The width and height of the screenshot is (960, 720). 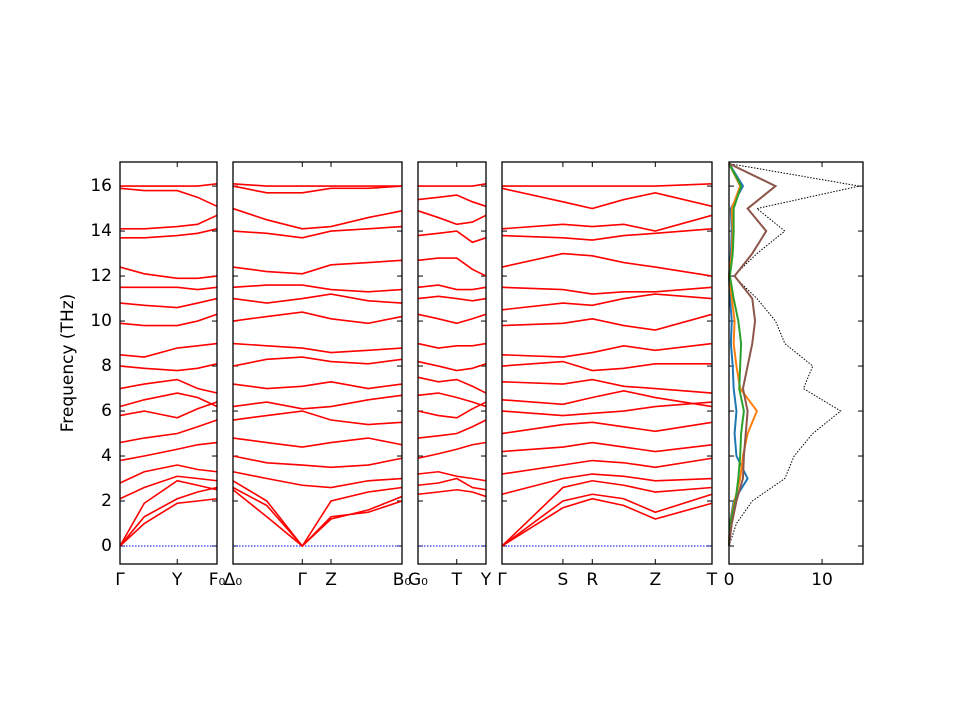 What do you see at coordinates (106, 366) in the screenshot?
I see `y-tick-label: 8` at bounding box center [106, 366].